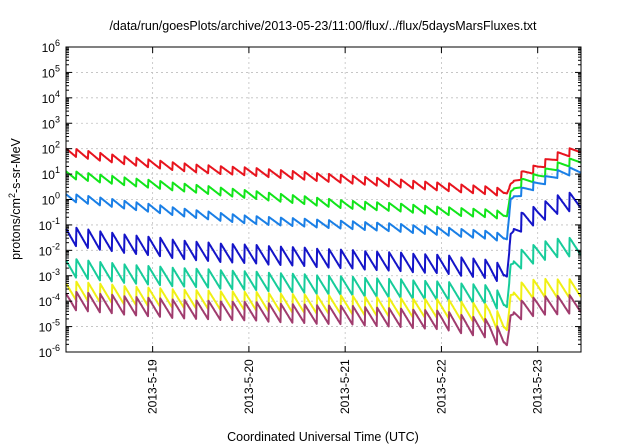 The height and width of the screenshot is (448, 640). Describe the element at coordinates (49, 326) in the screenshot. I see `y-tick-label: 10⁻⁵` at that location.